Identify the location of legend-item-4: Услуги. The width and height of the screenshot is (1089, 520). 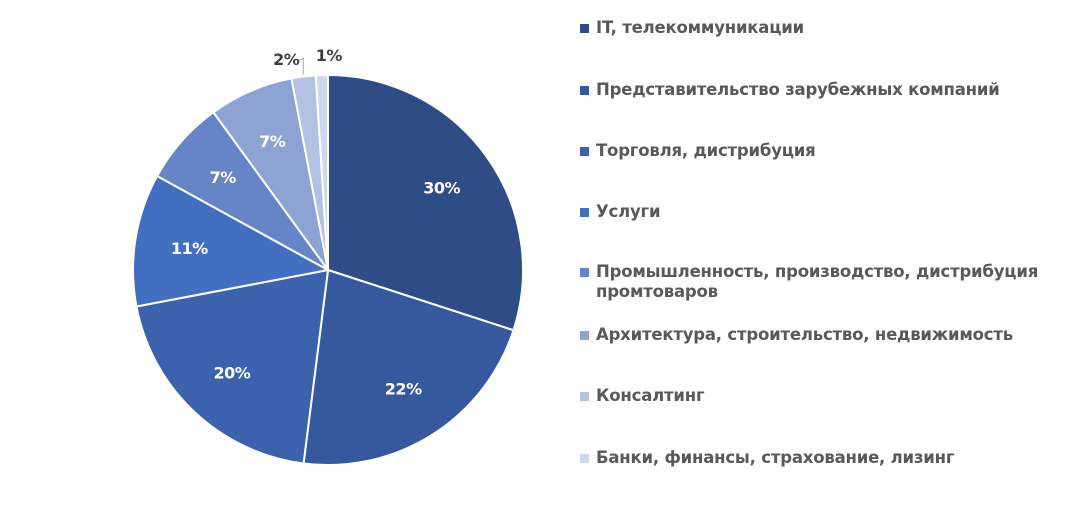
(830, 212).